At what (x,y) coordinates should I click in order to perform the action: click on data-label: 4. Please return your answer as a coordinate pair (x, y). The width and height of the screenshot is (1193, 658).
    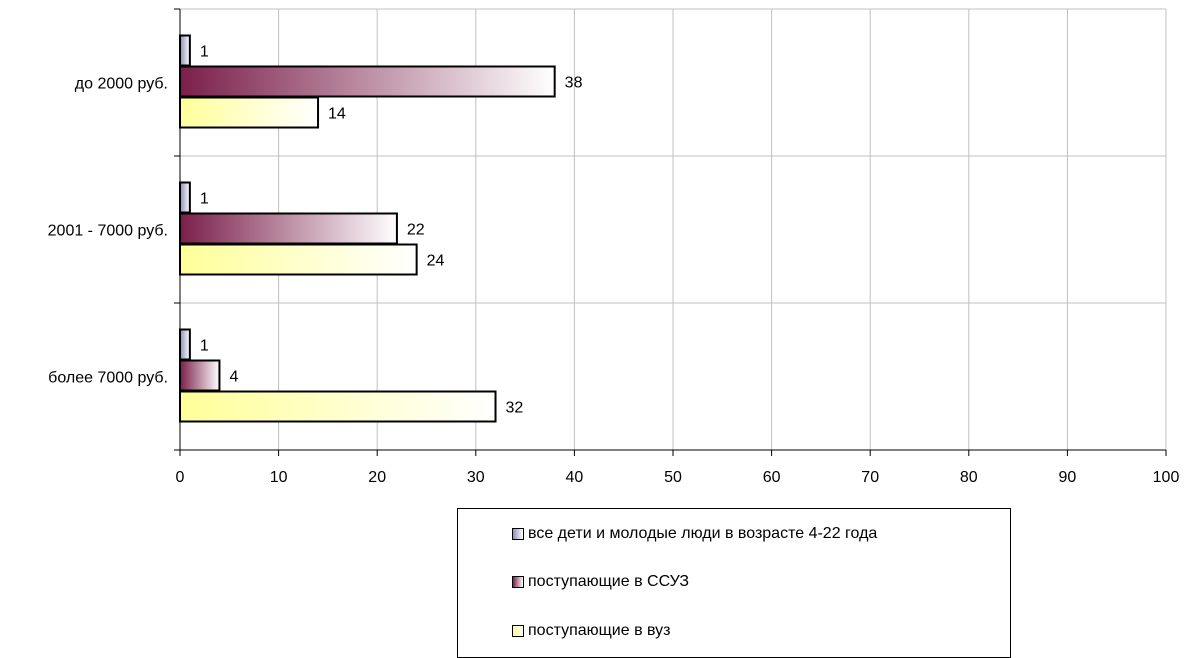
    Looking at the image, I should click on (233, 377).